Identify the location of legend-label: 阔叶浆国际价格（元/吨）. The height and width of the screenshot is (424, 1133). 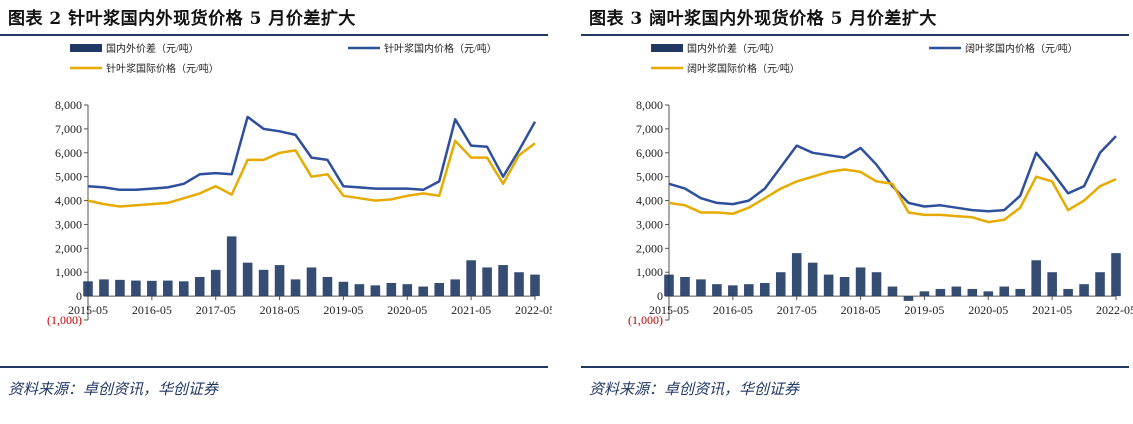
(743, 68).